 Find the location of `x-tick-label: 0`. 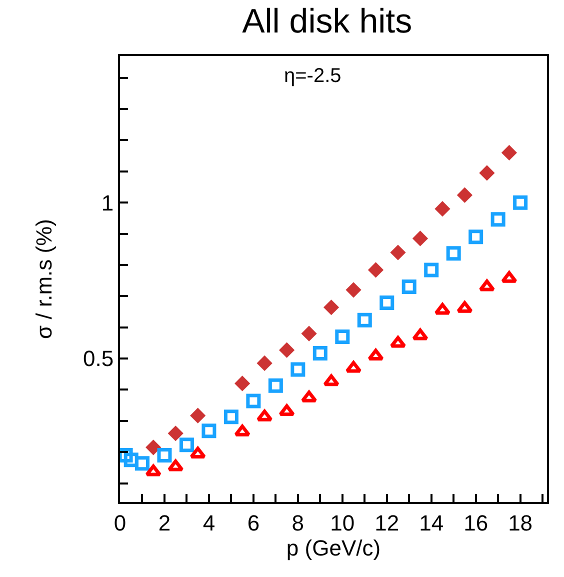

x-tick-label: 0 is located at coordinates (120, 523).